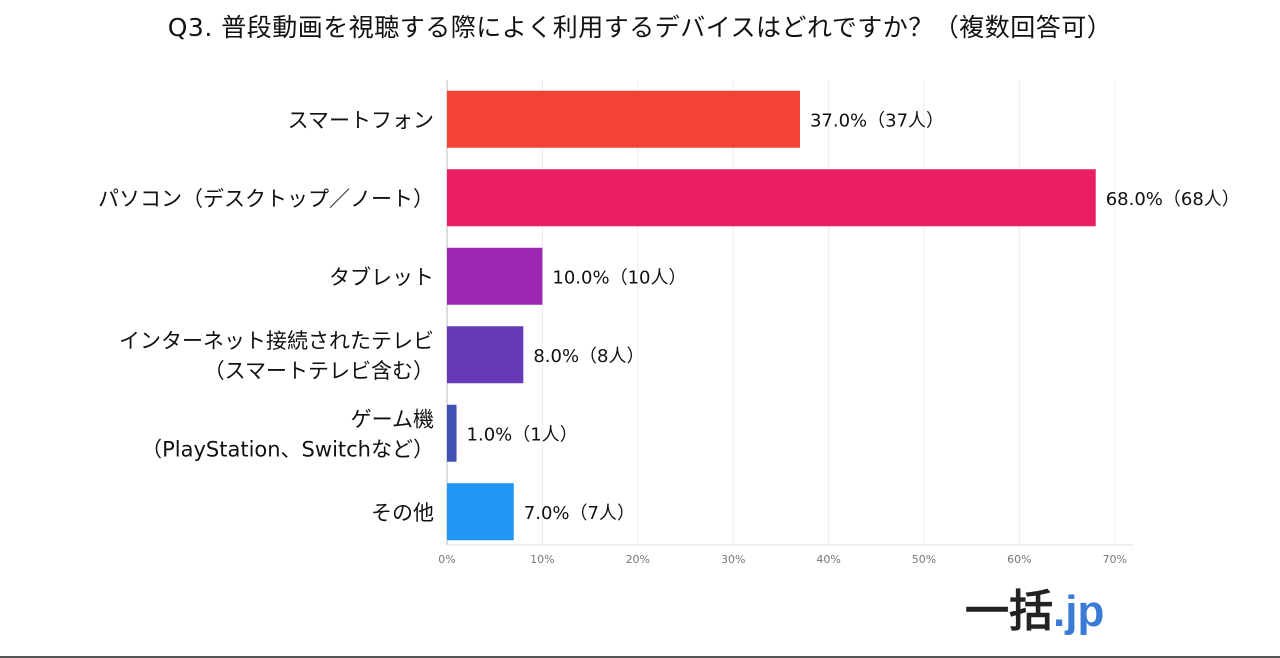  What do you see at coordinates (276, 341) in the screenshot?
I see `category-label: インターネット接続されたテレビ` at bounding box center [276, 341].